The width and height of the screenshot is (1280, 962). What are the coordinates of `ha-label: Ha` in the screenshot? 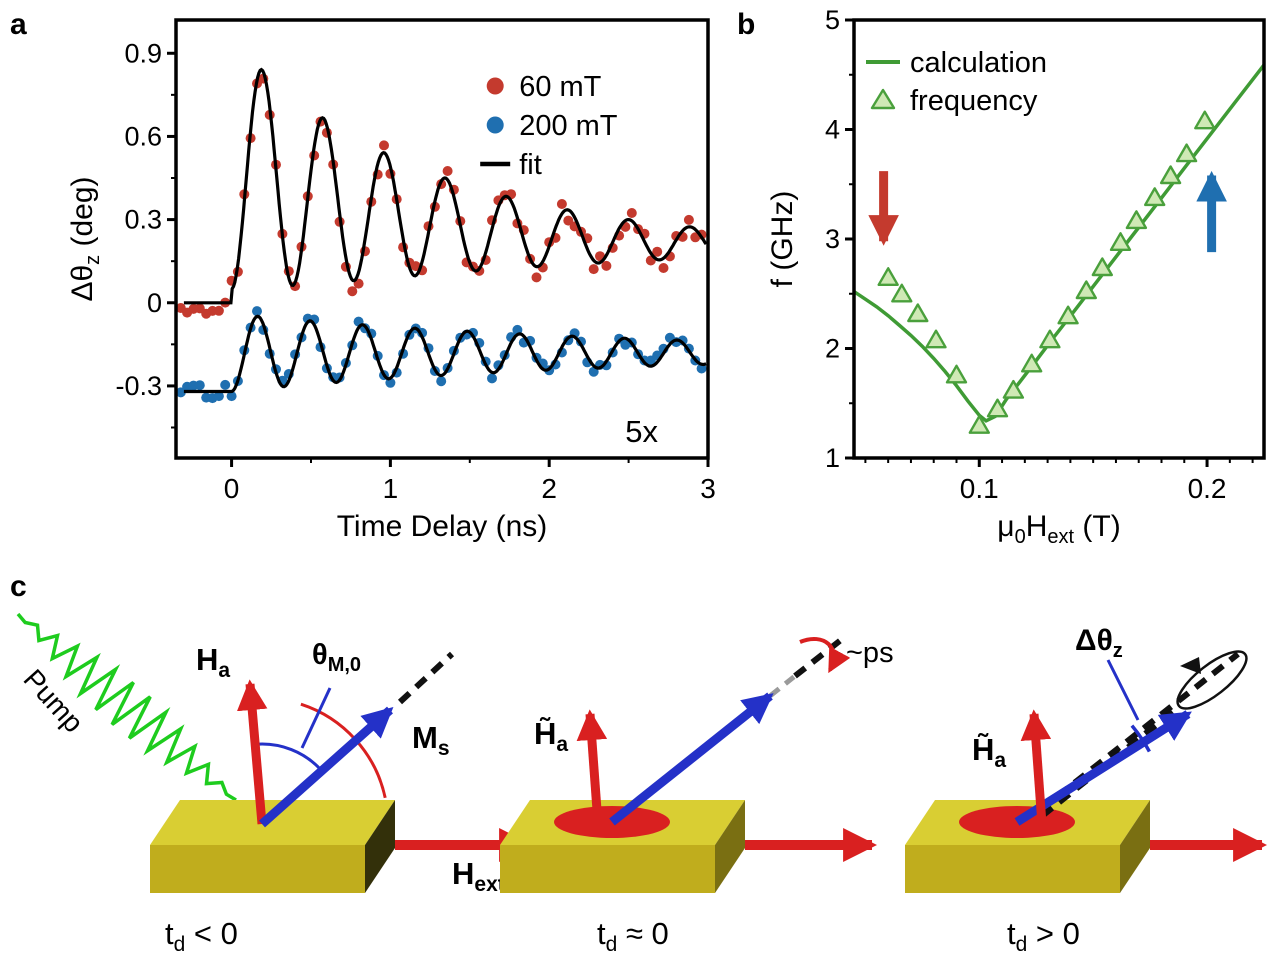 It's located at (213, 662).